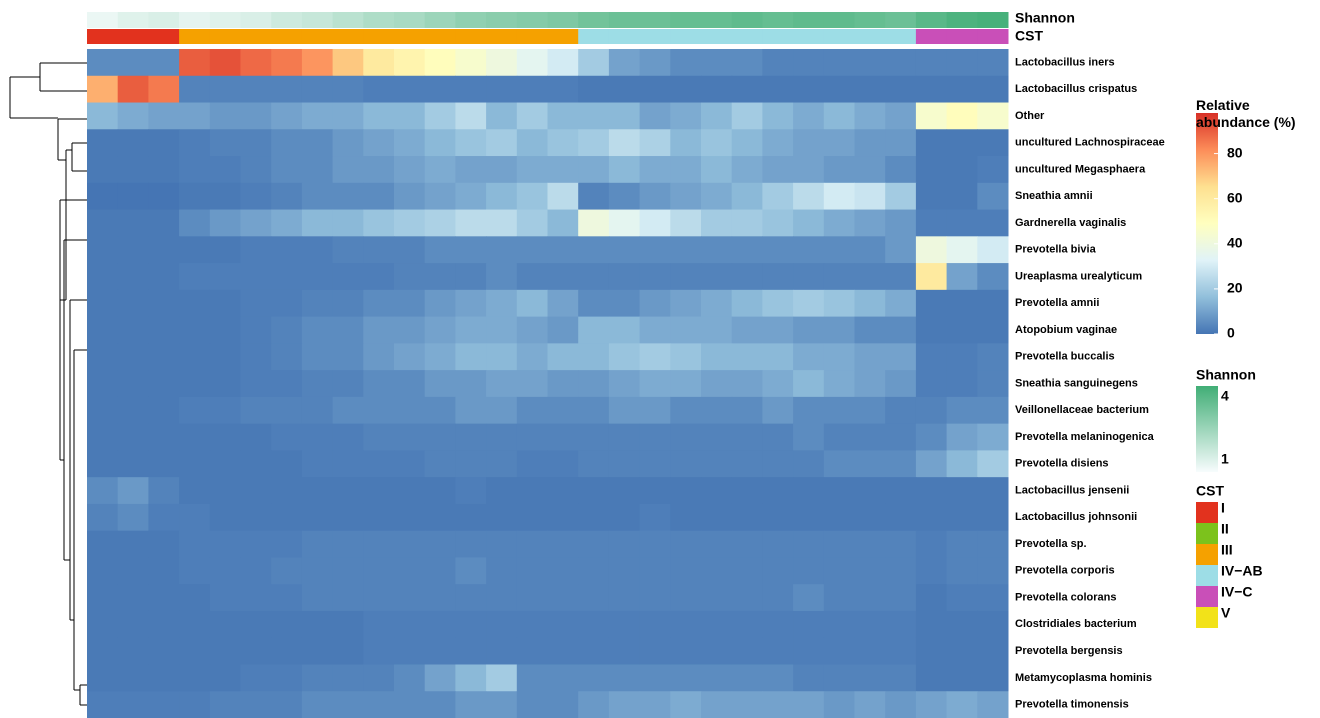 The width and height of the screenshot is (1320, 718). Describe the element at coordinates (48, 384) in the screenshot. I see `dendrogram` at that location.